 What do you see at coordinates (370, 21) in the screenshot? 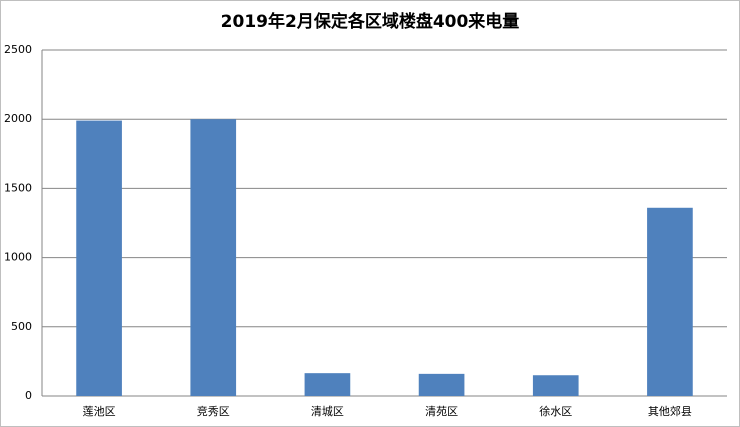
I see `chart-title: 2019年2月保定各区域楼盘400来电量` at bounding box center [370, 21].